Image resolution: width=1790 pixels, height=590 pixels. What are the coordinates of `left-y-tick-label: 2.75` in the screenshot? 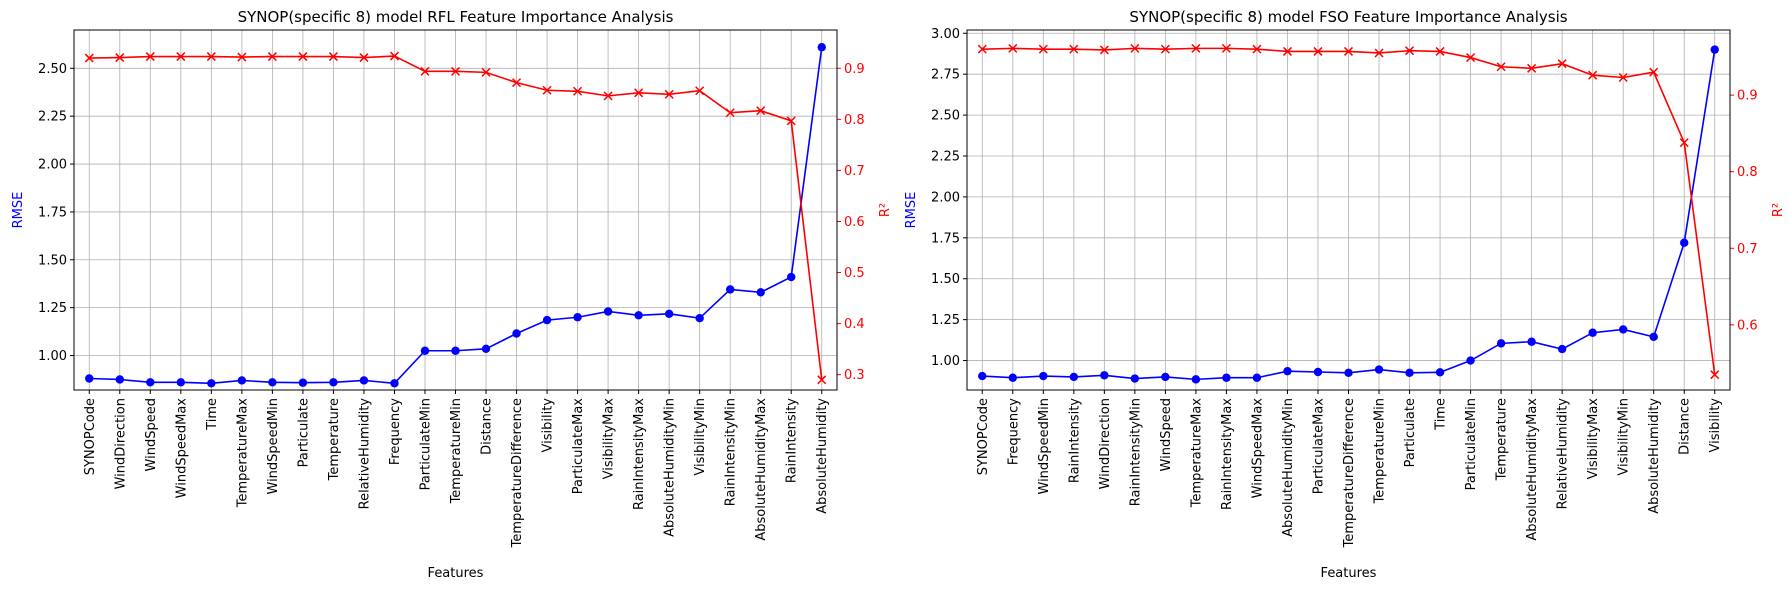 It's located at (945, 75).